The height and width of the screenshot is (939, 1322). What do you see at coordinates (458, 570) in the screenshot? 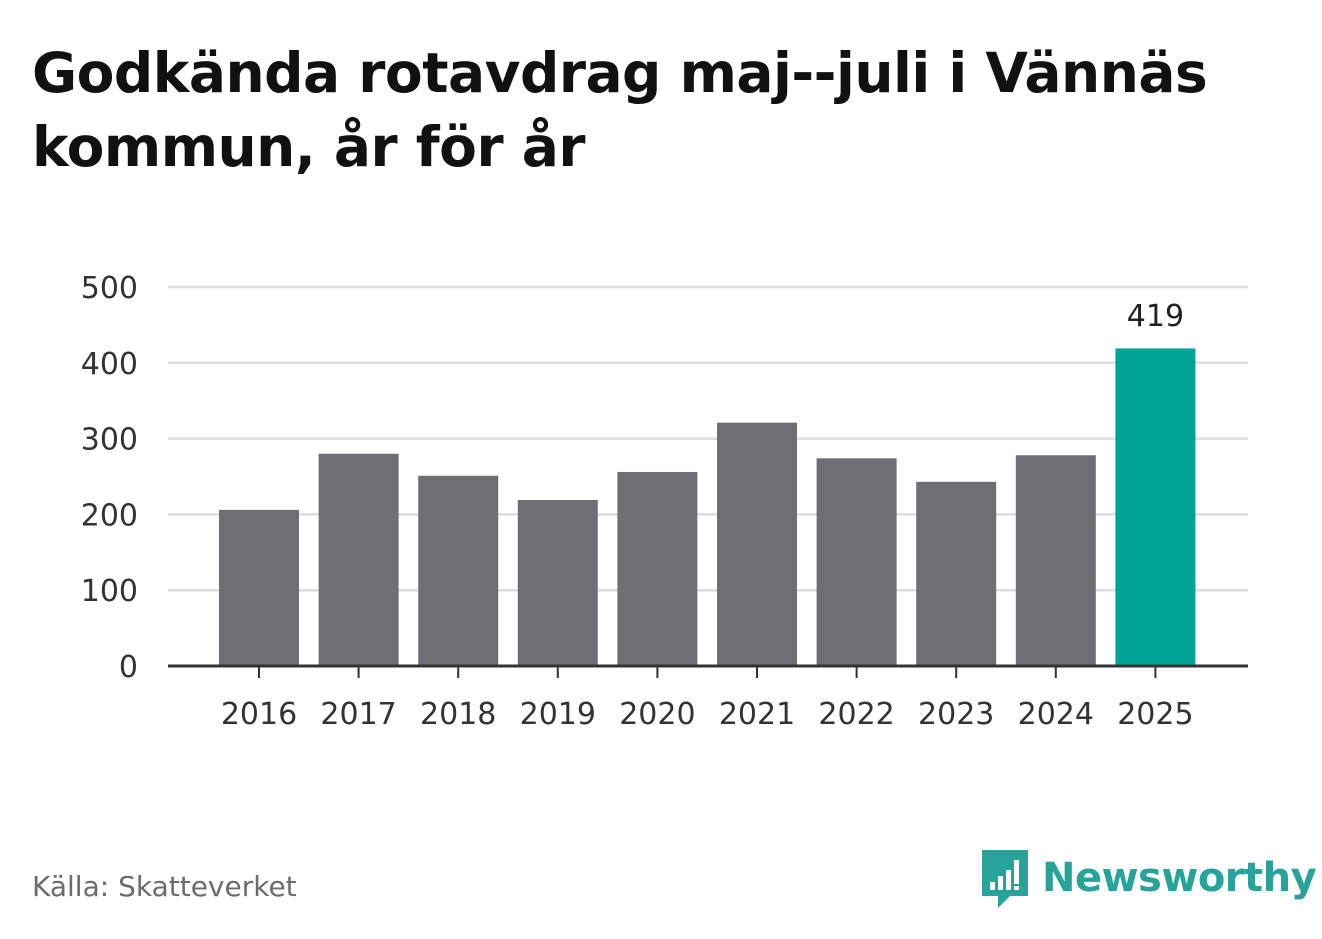
I see `bar-2018` at bounding box center [458, 570].